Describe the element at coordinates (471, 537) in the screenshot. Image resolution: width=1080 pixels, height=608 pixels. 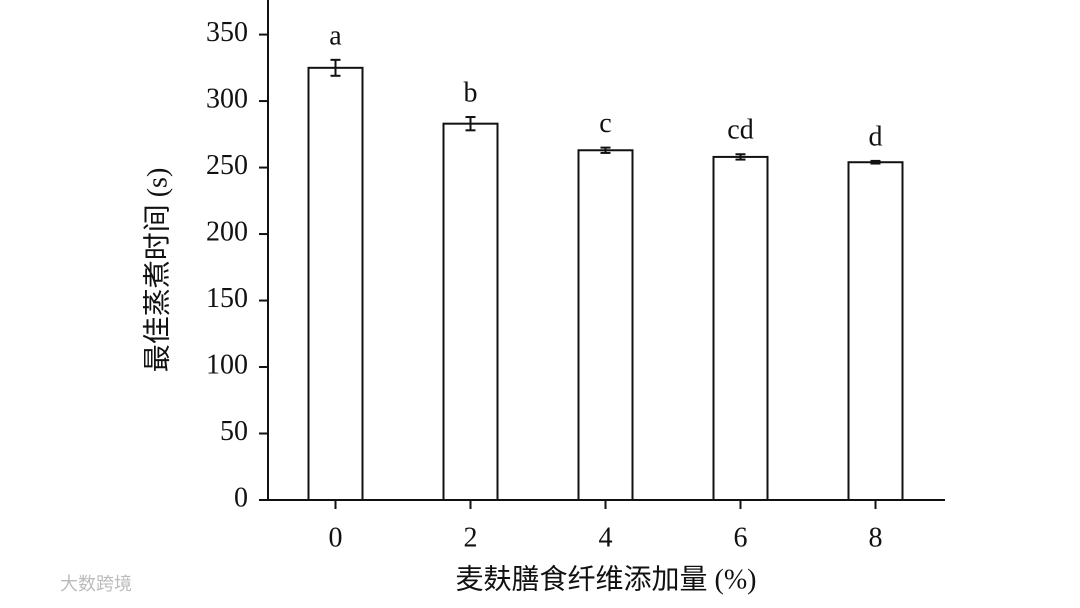
I see `x-tick-label: 2` at that location.